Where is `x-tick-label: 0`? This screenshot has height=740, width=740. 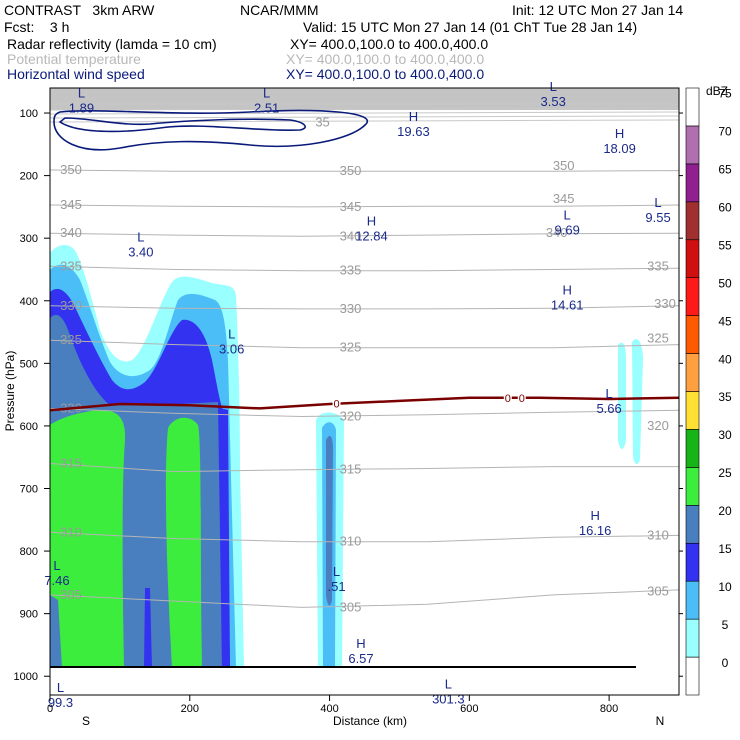
x-tick-label: 0 is located at coordinates (50, 709).